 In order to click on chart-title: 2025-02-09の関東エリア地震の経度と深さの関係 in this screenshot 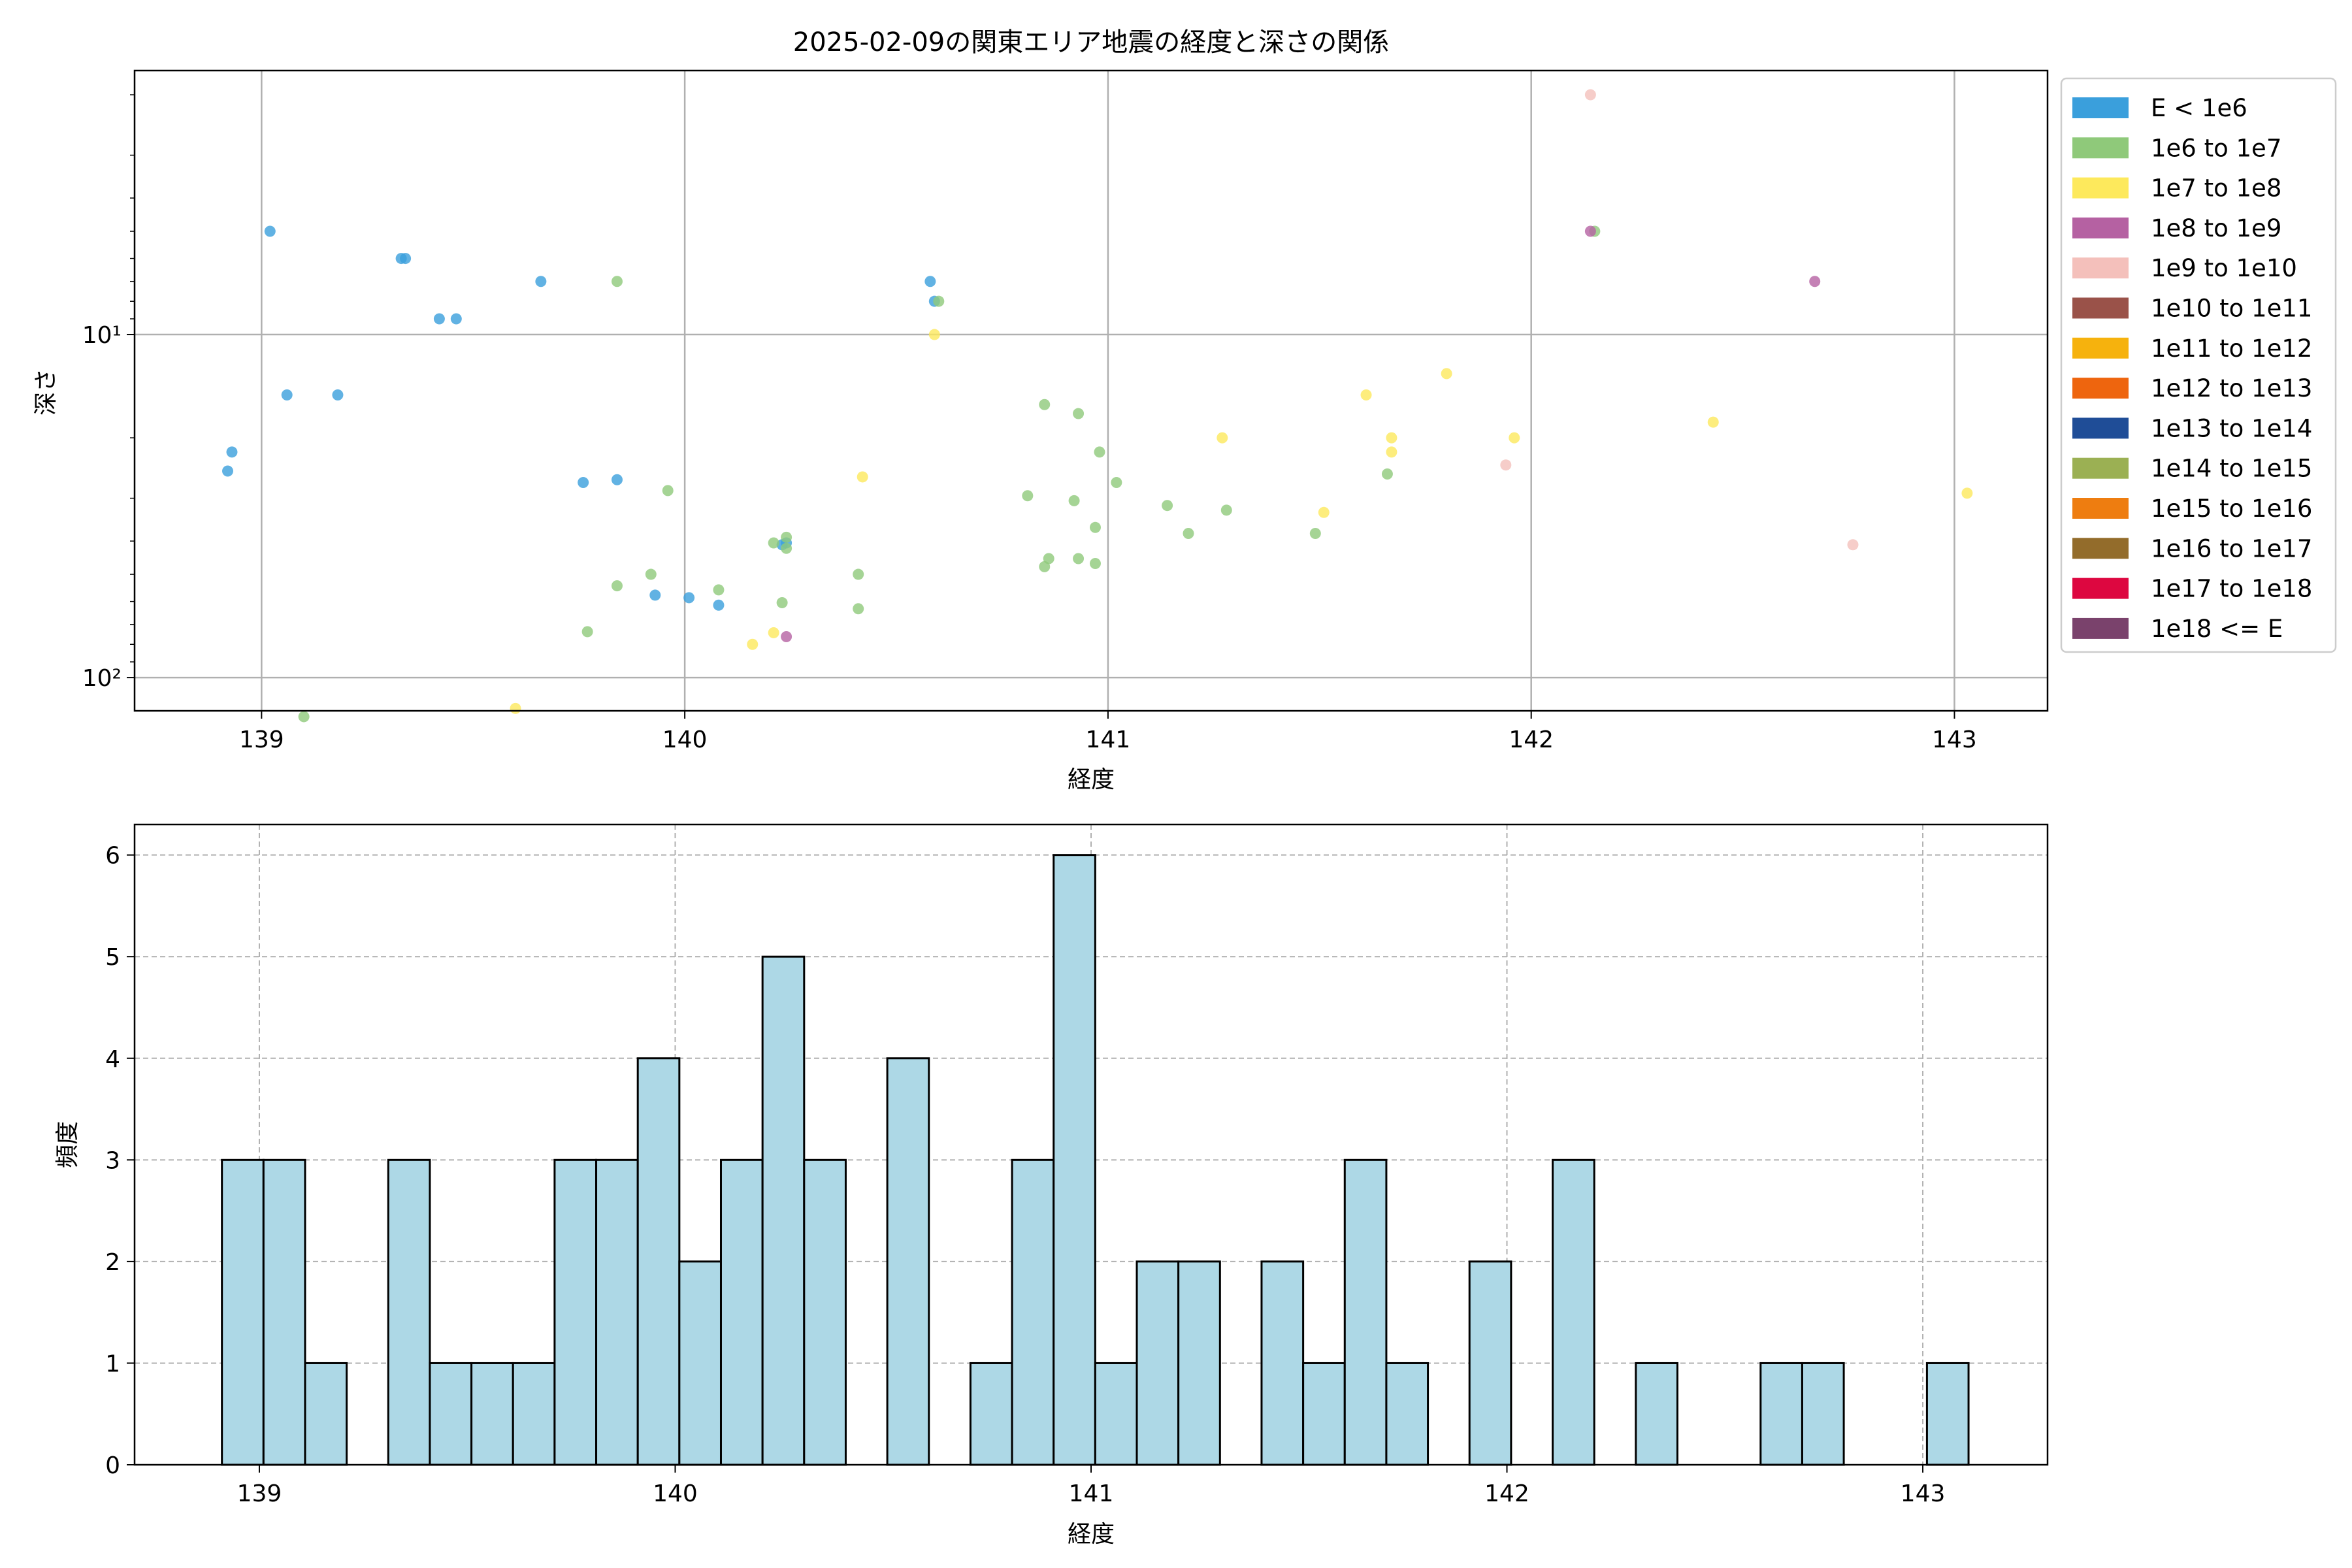, I will do `click(1091, 42)`.